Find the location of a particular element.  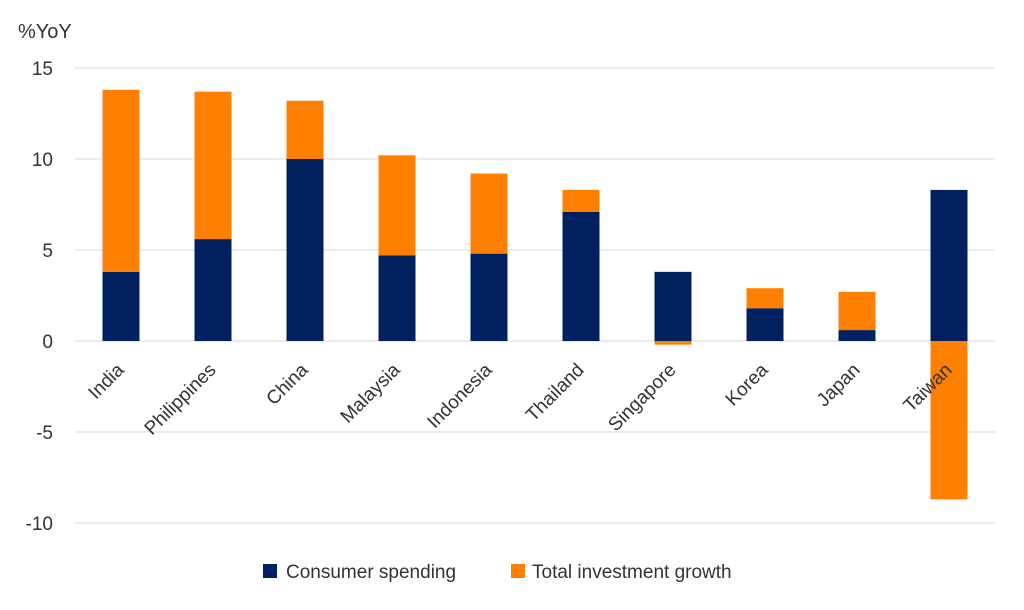

x-tick-label: China is located at coordinates (288, 384).